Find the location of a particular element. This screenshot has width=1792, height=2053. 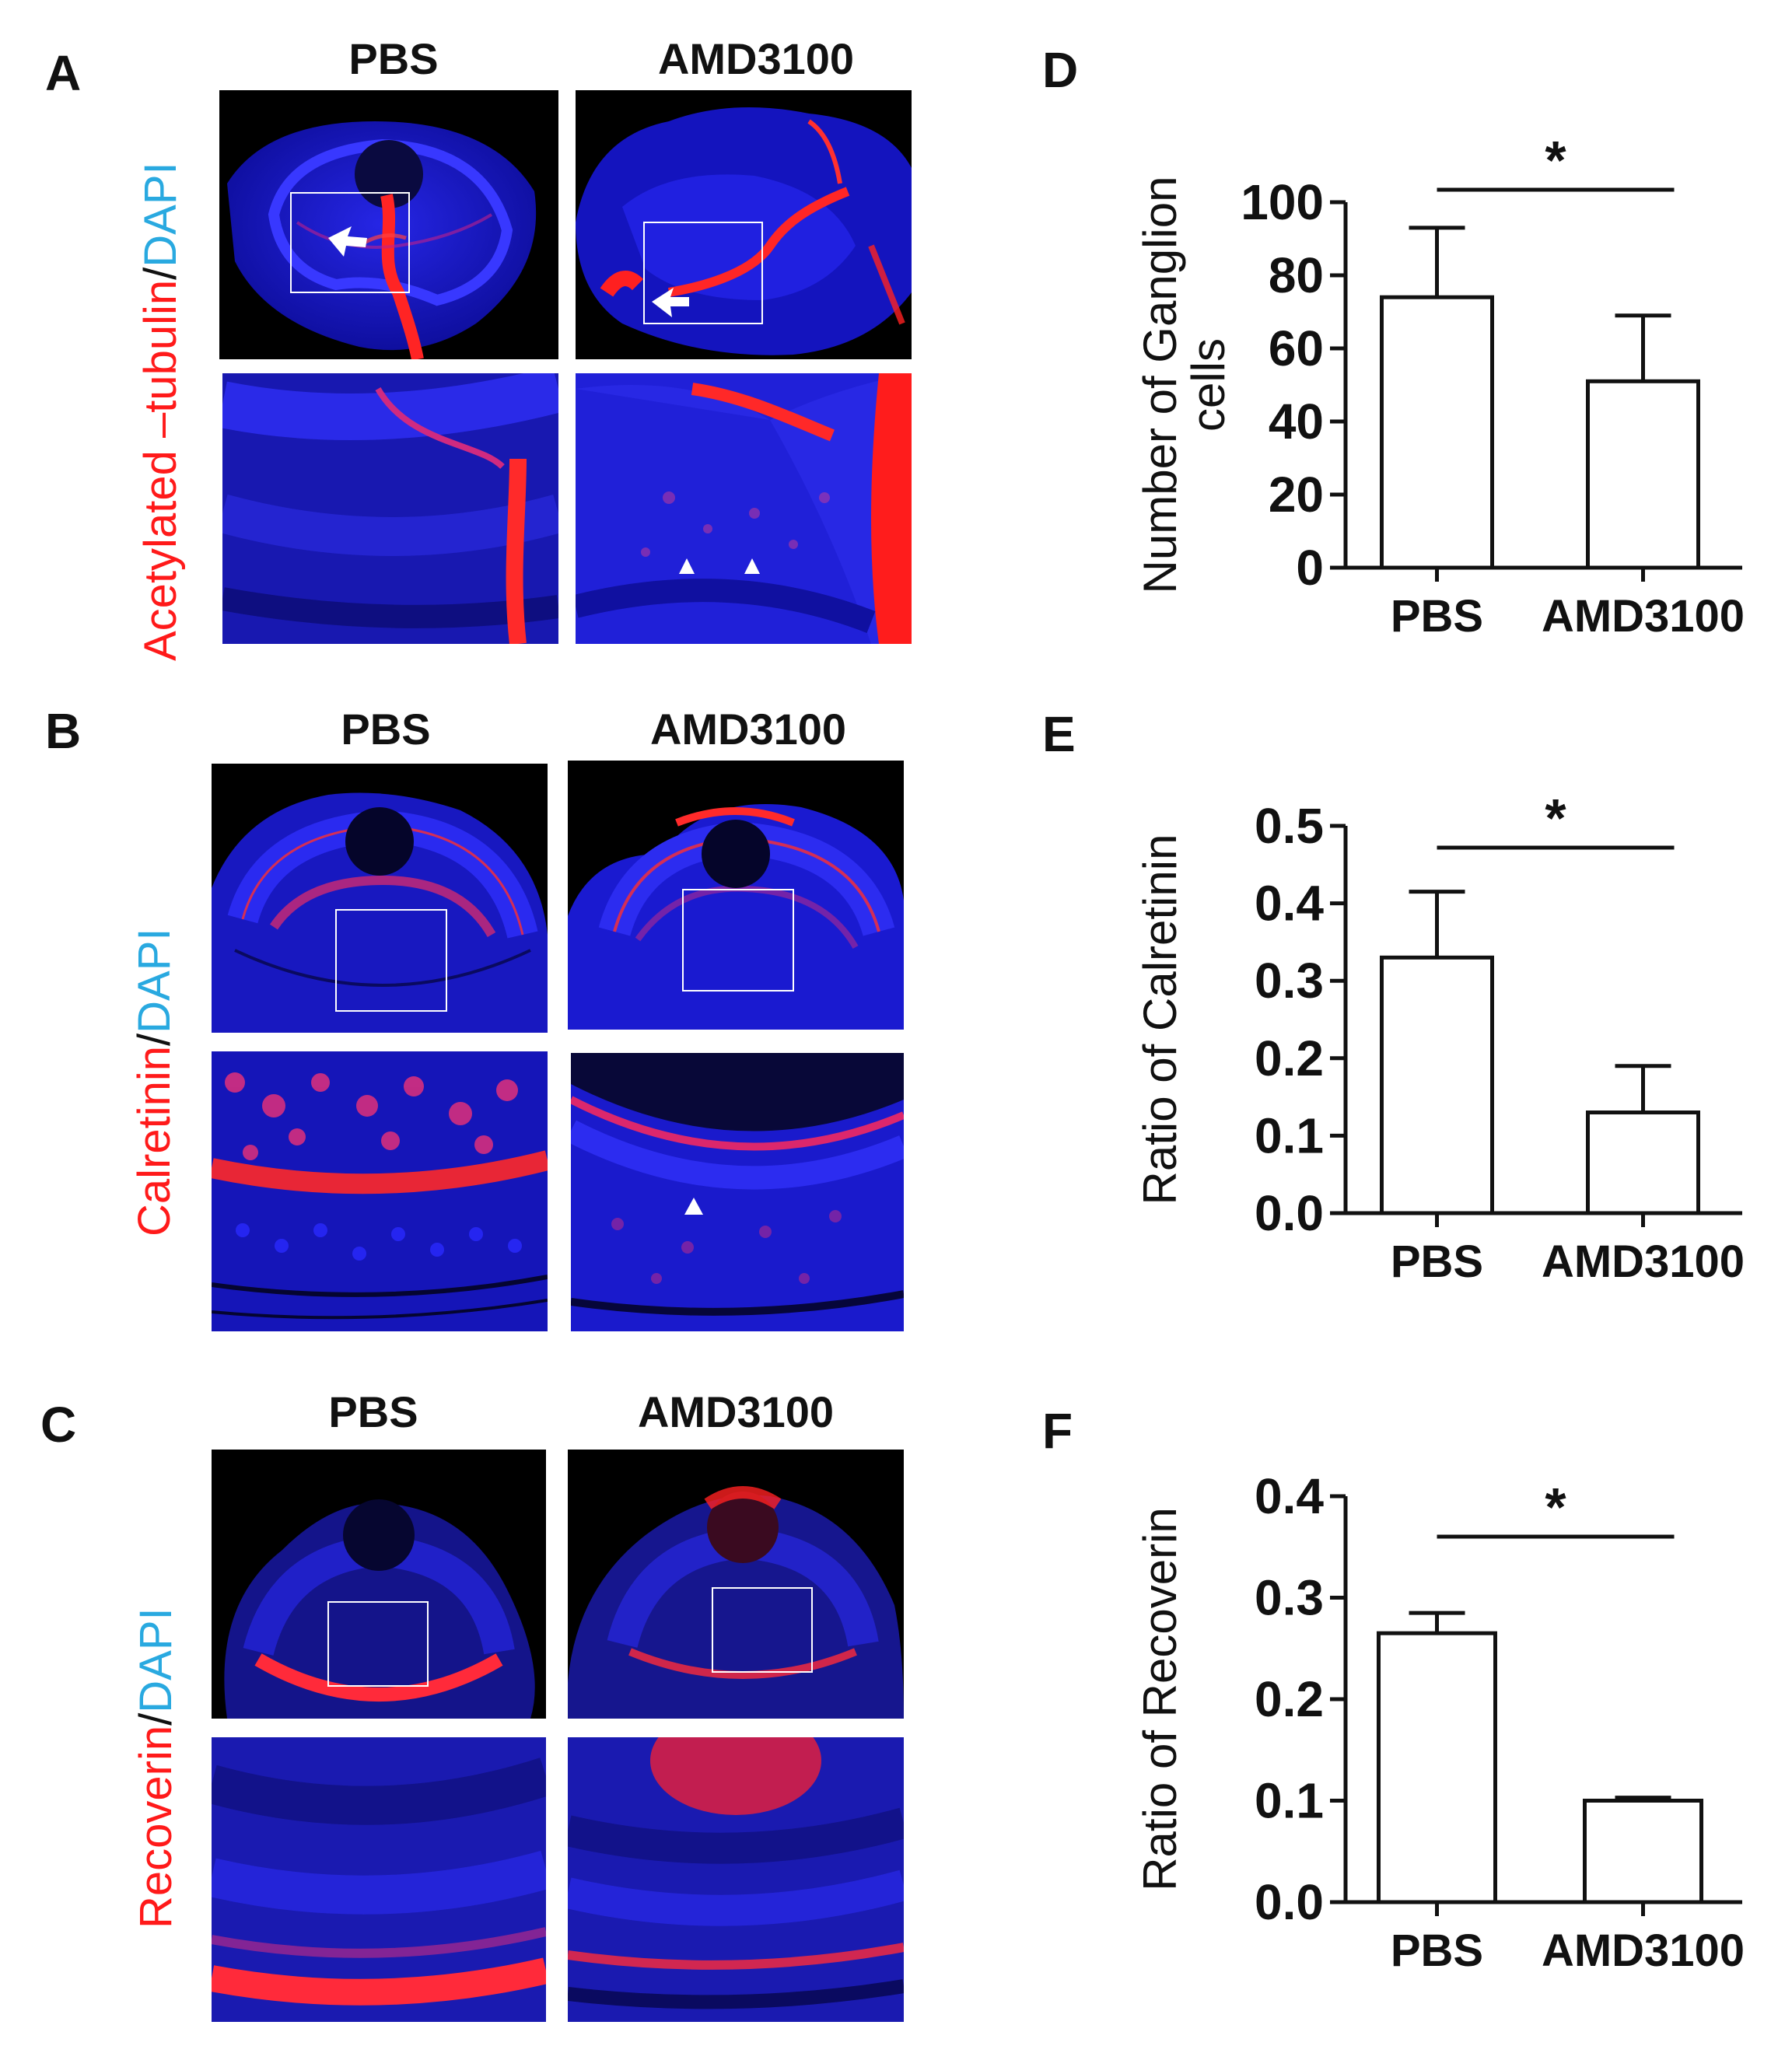

panel-c-col-amd3100: AMD3100 is located at coordinates (736, 1412).